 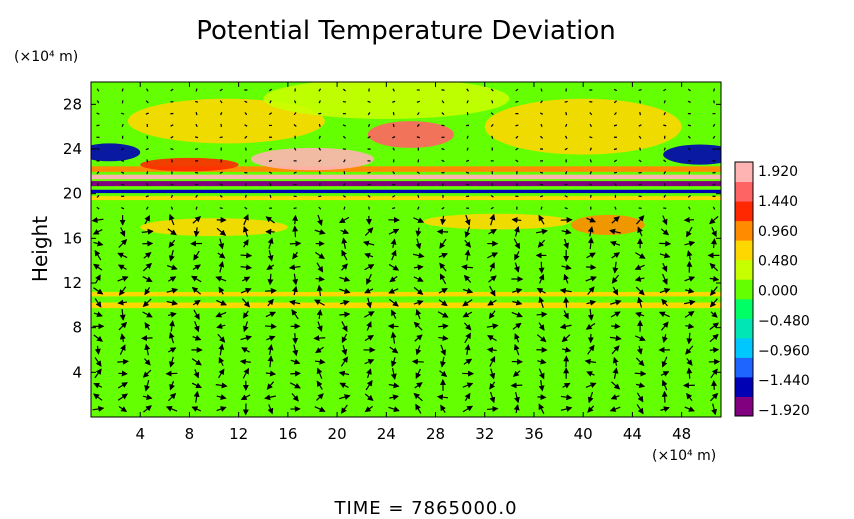 I want to click on colorbar-tick-label: 0.480, so click(x=778, y=262).